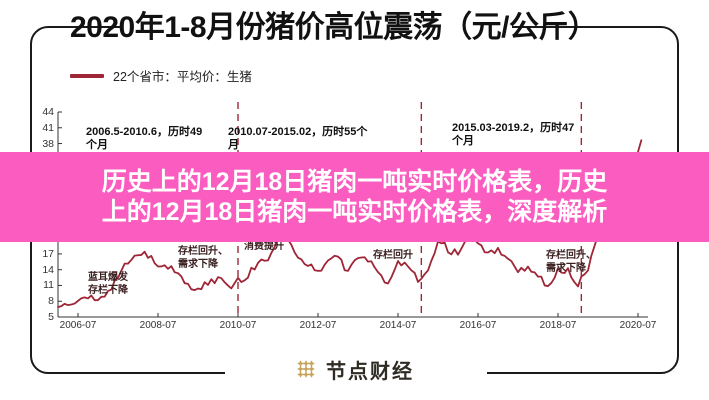 The image size is (709, 400). Describe the element at coordinates (318, 325) in the screenshot. I see `x-axis-tick-label: 2012-07` at that location.